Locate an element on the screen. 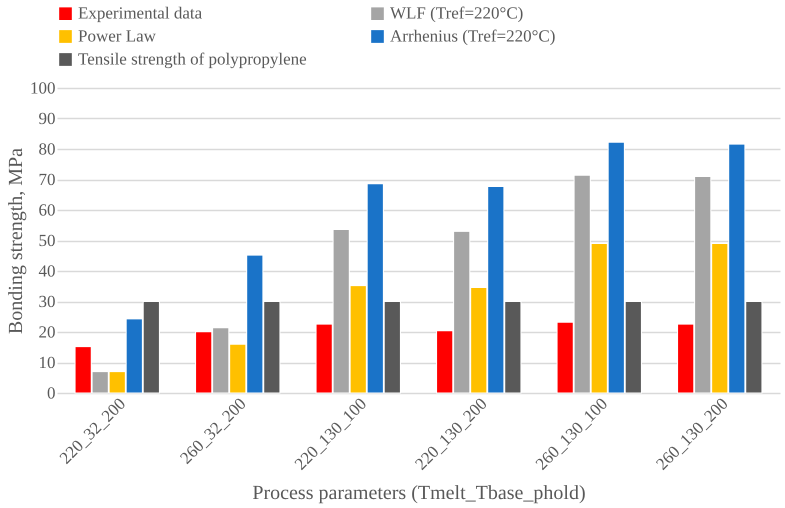  y-tick-label: 30 is located at coordinates (47, 301).